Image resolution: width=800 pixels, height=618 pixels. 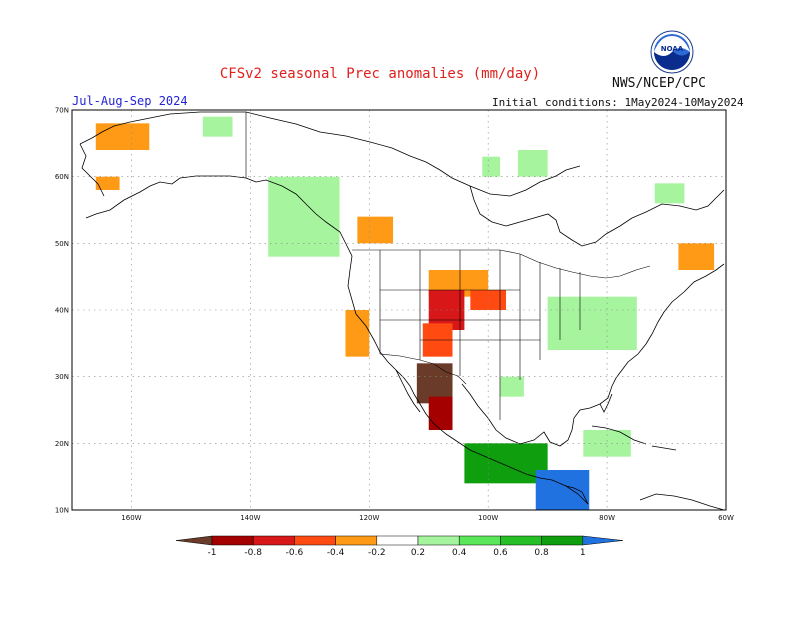 What do you see at coordinates (659, 83) in the screenshot?
I see `agency-label: NWS/NCEP/CPC` at bounding box center [659, 83].